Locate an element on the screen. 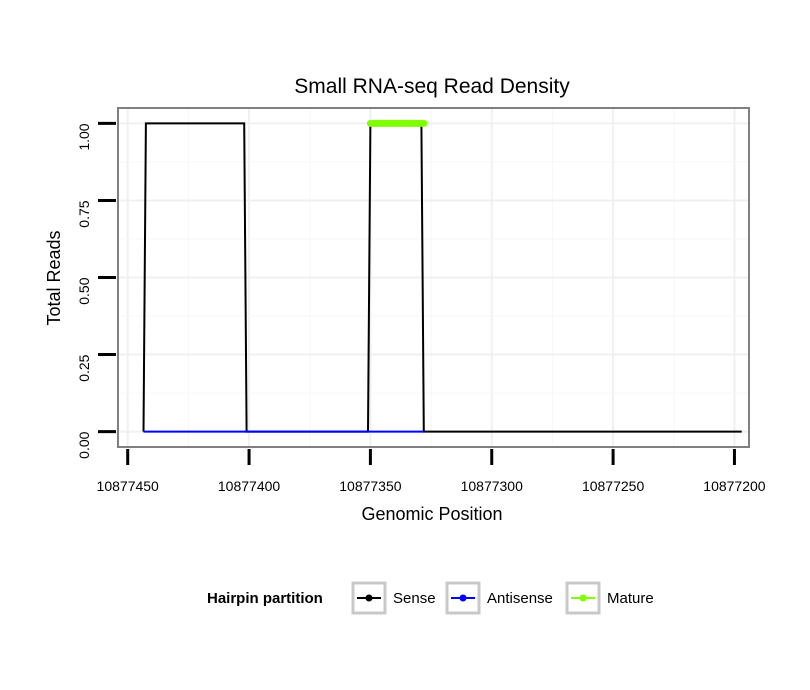  legend-title: Hairpin partition is located at coordinates (265, 598).